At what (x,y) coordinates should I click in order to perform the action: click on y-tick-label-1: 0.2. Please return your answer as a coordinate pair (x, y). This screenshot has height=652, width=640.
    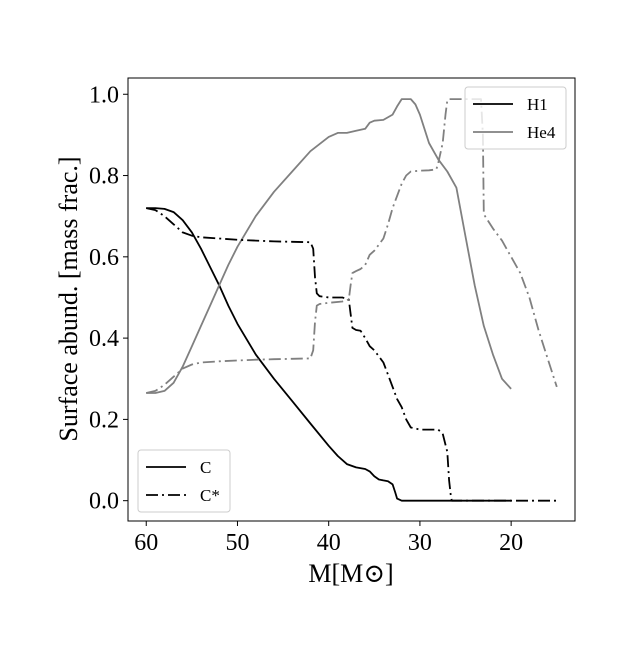
    Looking at the image, I should click on (104, 420).